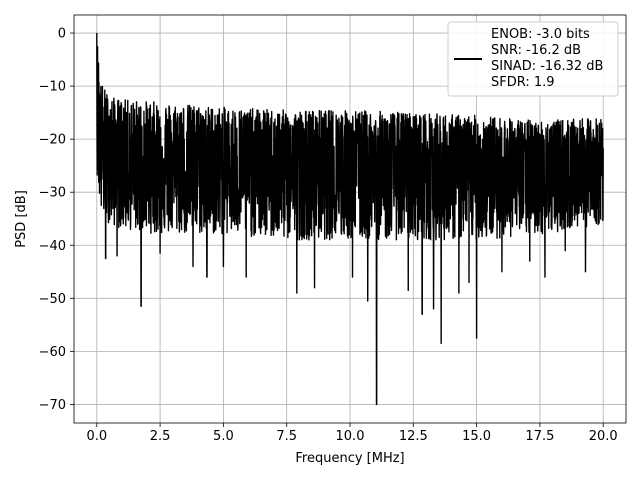  What do you see at coordinates (52, 246) in the screenshot?
I see `y-tick-label: −40` at bounding box center [52, 246].